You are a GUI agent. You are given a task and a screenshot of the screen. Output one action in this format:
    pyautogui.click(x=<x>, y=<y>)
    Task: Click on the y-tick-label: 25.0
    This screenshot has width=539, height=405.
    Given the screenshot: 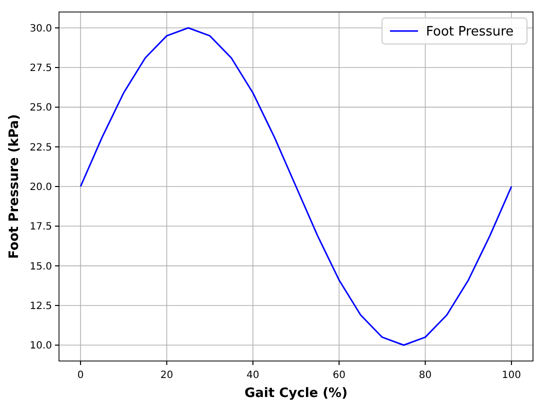 What is the action you would take?
    pyautogui.click(x=41, y=108)
    